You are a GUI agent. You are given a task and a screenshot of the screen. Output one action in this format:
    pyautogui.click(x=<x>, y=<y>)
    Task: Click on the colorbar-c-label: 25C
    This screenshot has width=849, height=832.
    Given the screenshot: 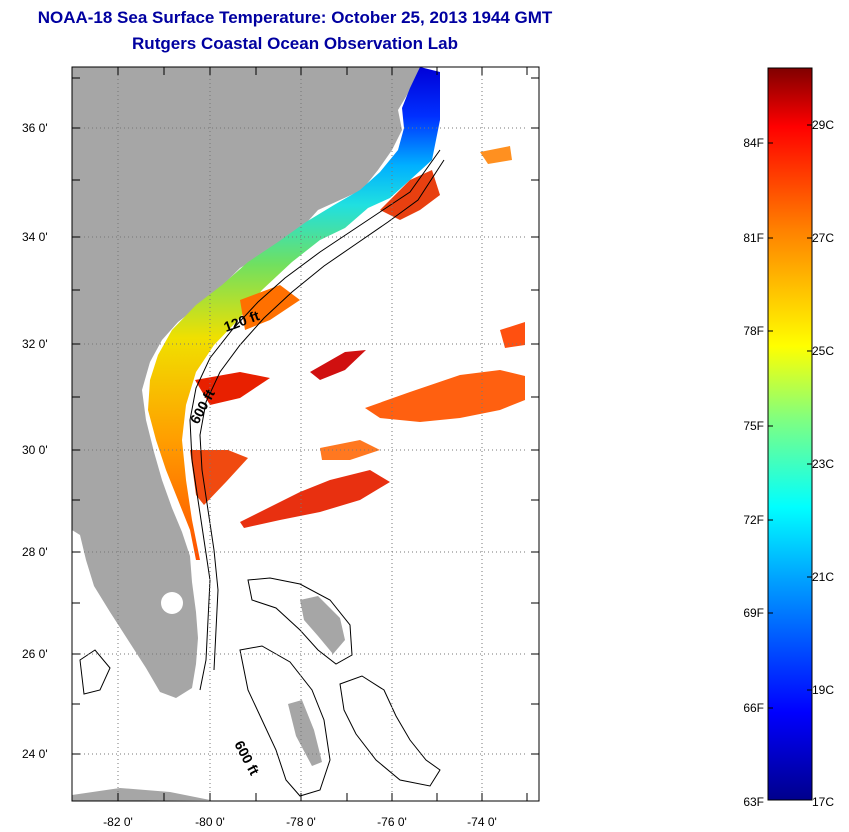 What is the action you would take?
    pyautogui.click(x=823, y=351)
    